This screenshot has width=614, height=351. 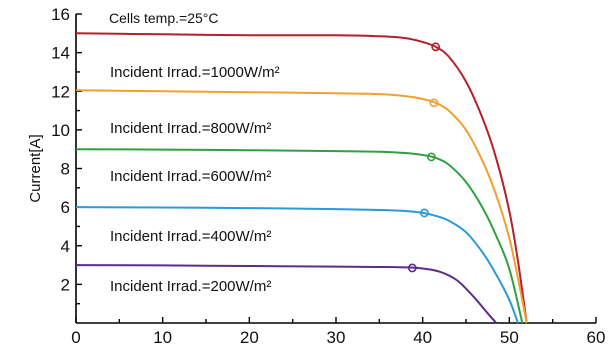 What do you see at coordinates (249, 337) in the screenshot?
I see `x-tick-label: 20` at bounding box center [249, 337].